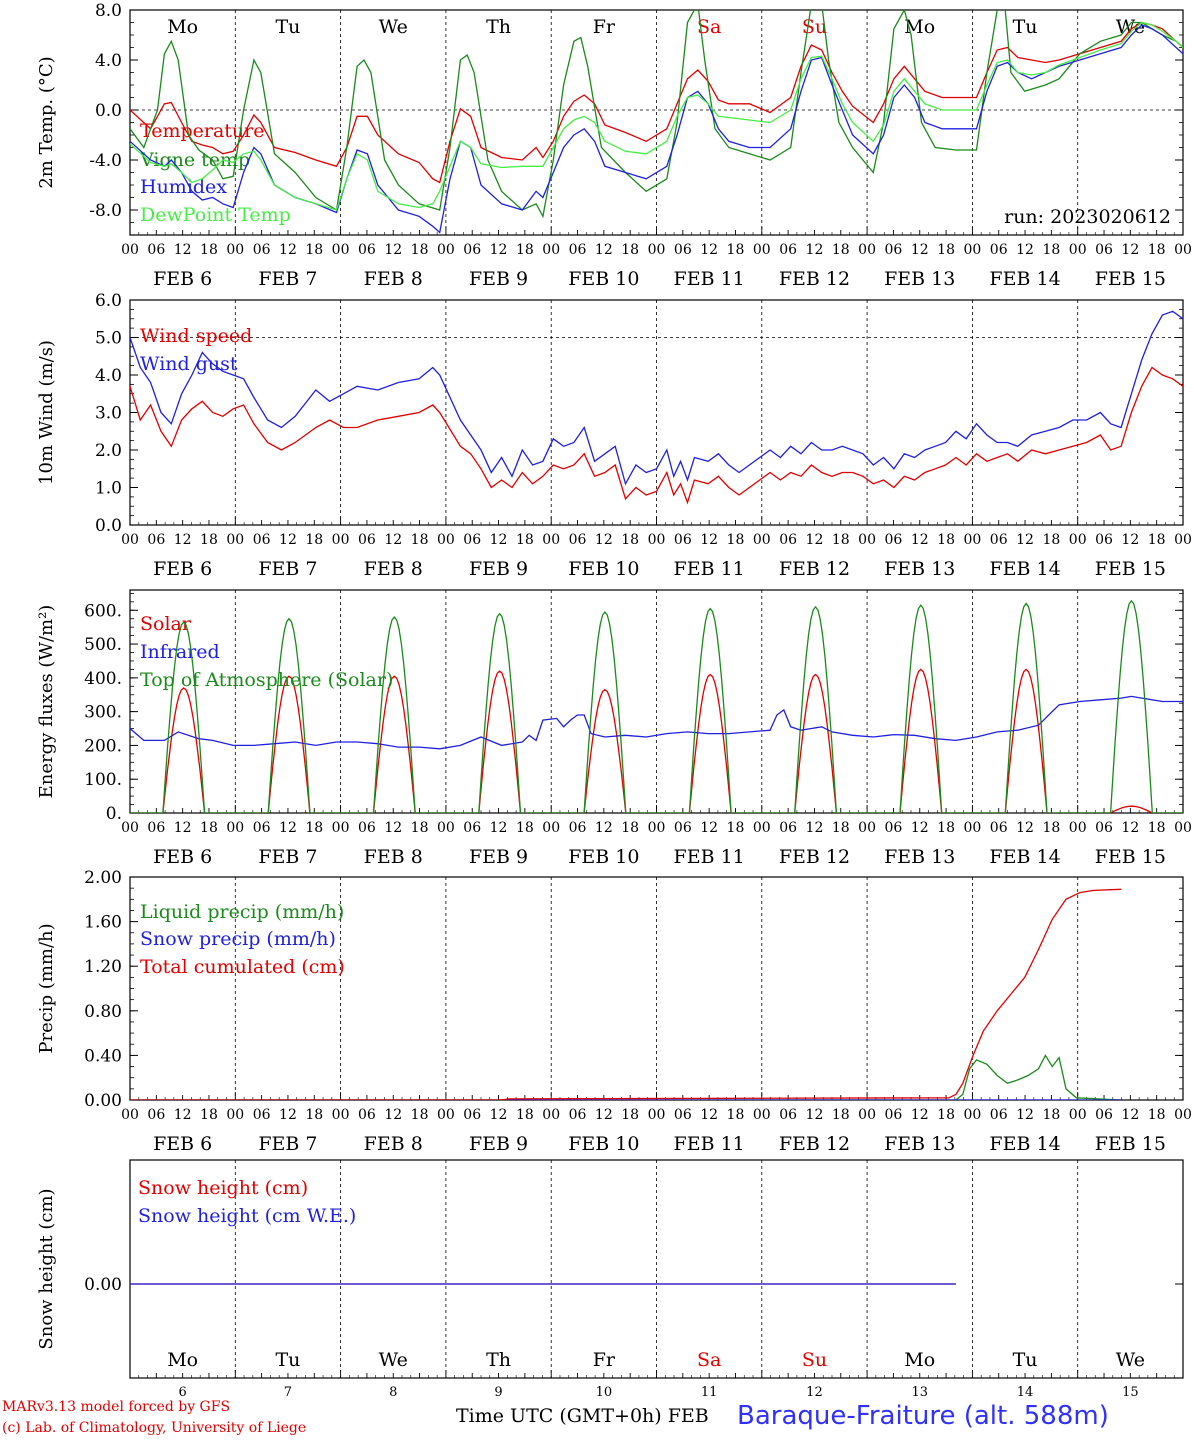  I want to click on y-tick-label: 0.80, so click(103, 1012).